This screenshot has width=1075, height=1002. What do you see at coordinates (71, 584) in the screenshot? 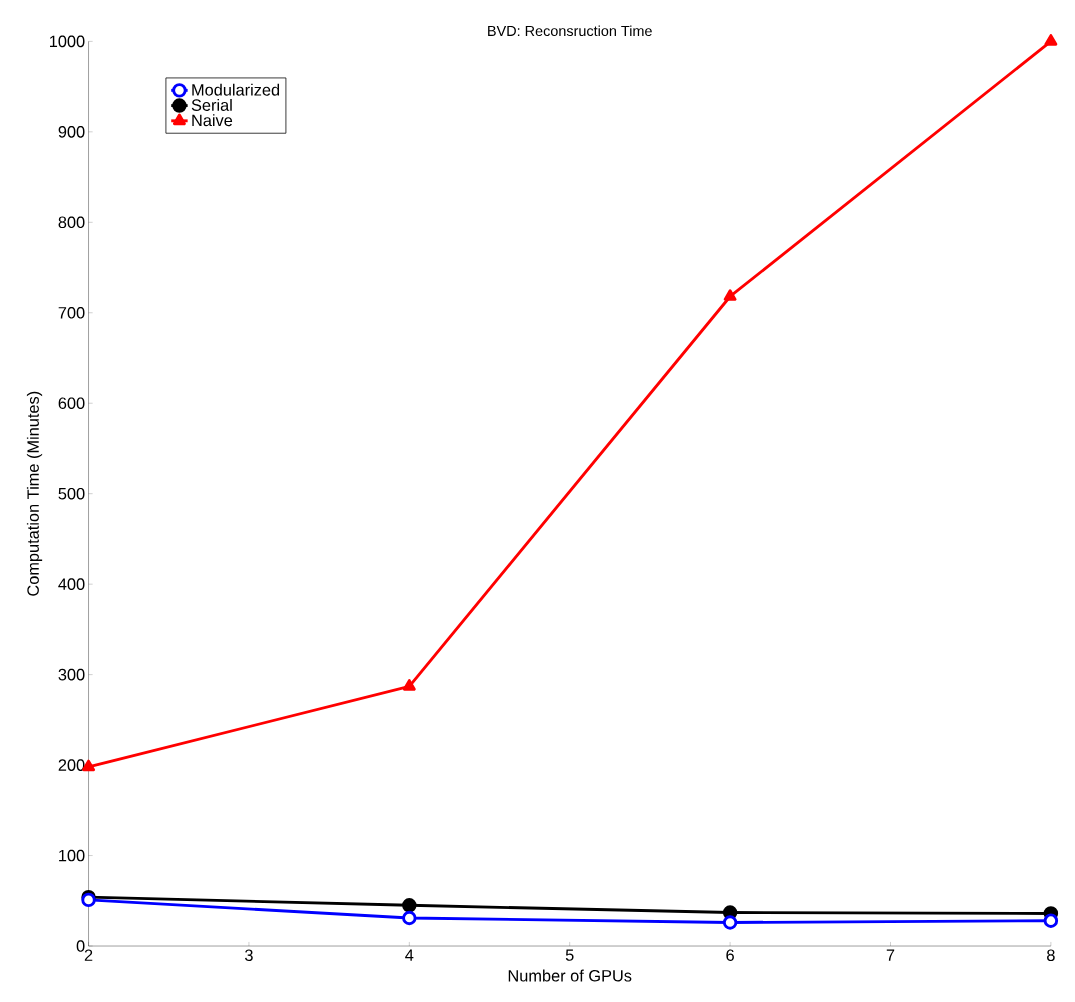
I see `y-tick-label: 400` at bounding box center [71, 584].